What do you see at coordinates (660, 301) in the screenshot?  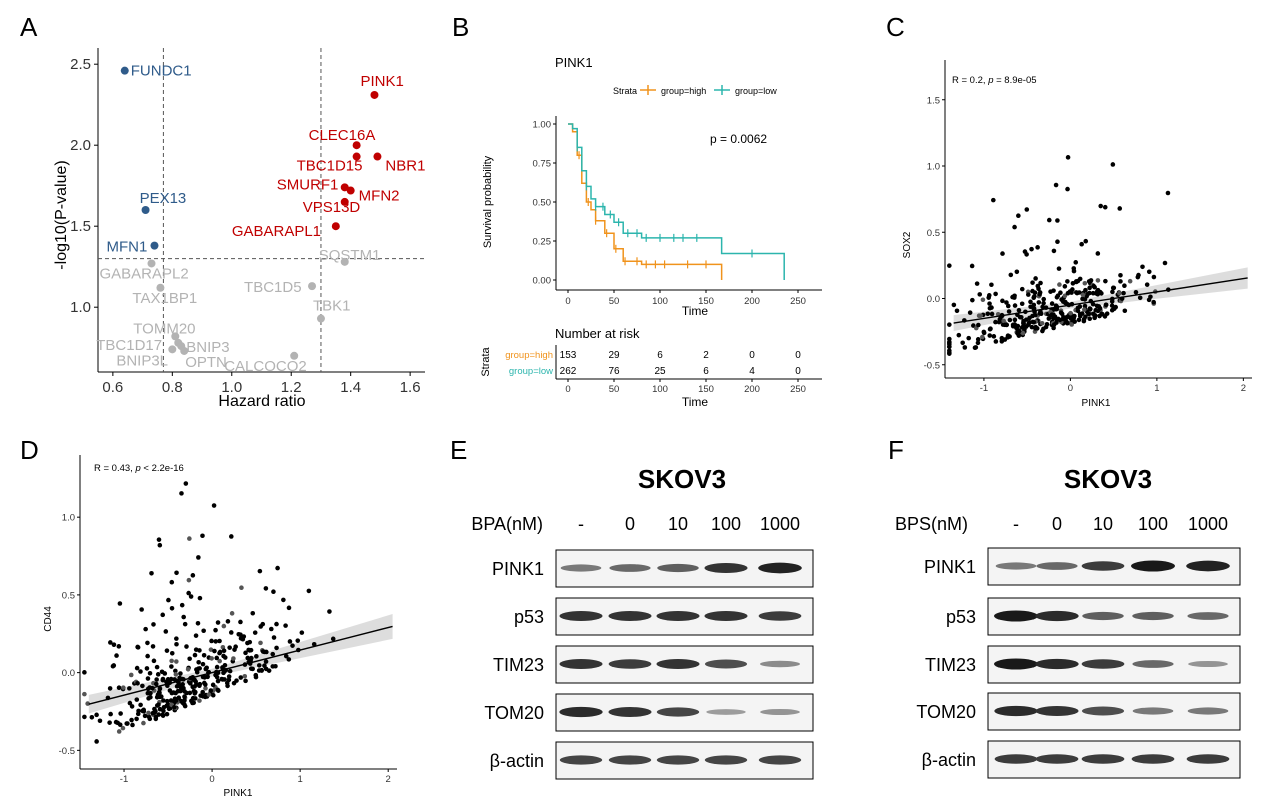 I see `x-tick-label: 100` at bounding box center [660, 301].